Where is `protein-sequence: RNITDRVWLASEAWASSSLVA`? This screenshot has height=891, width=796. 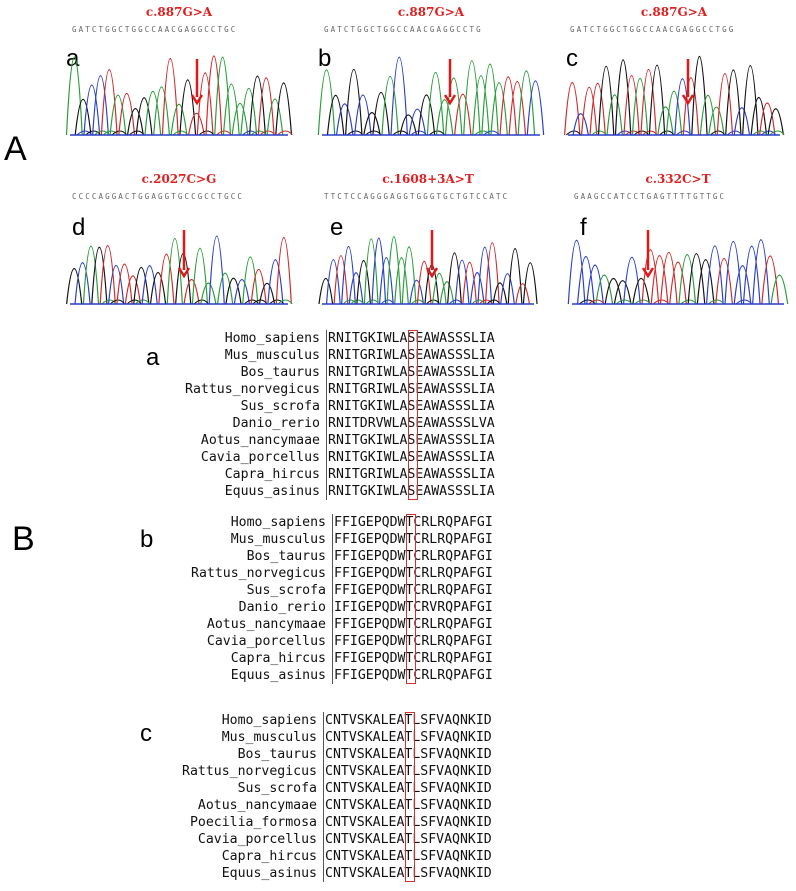
protein-sequence: RNITDRVWLASEAWASSSLVA is located at coordinates (411, 423).